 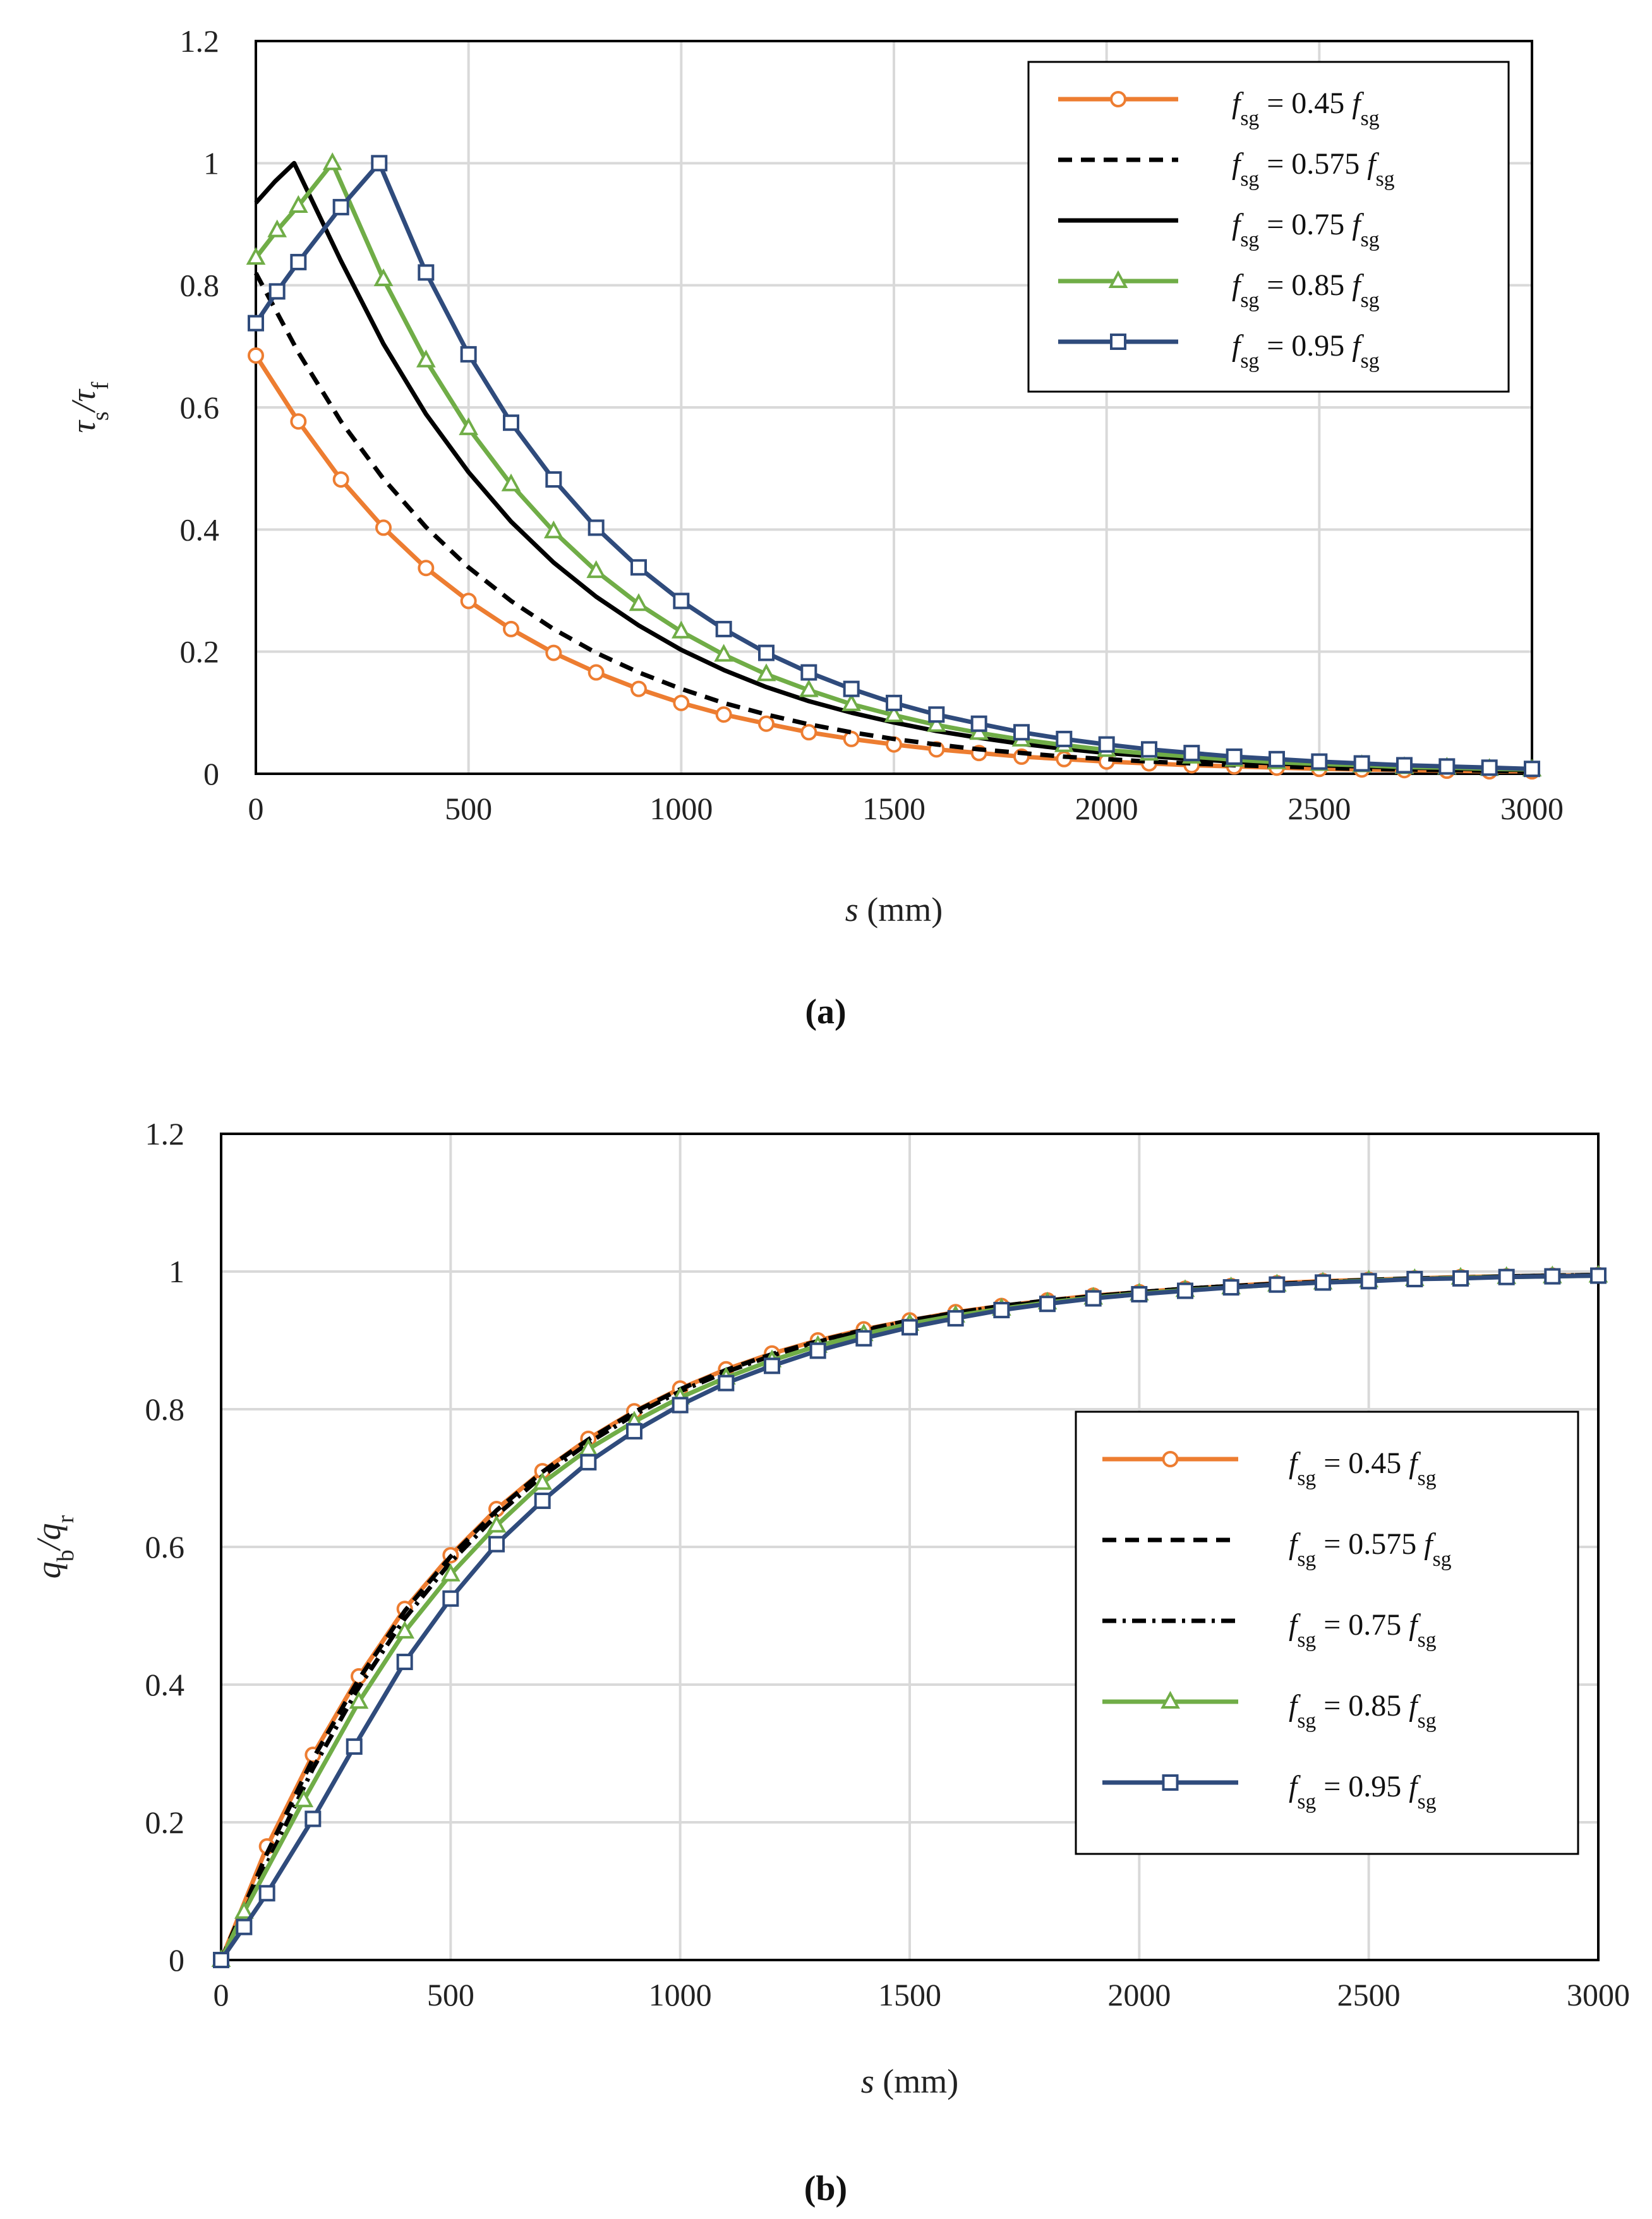 I want to click on legend-entry: fsg = 0.75 fsg, so click(x=1269, y=1630).